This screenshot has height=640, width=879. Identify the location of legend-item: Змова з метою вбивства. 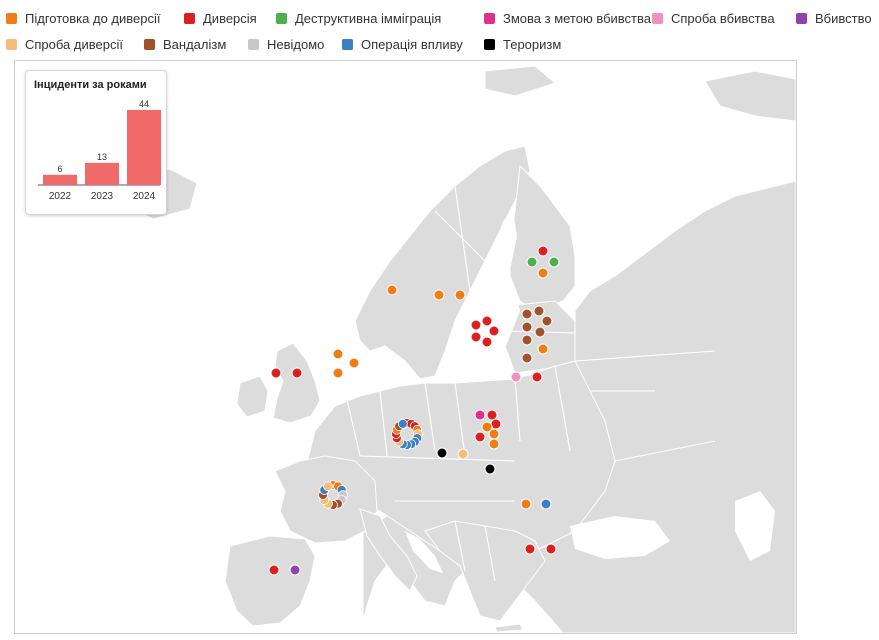
(567, 18).